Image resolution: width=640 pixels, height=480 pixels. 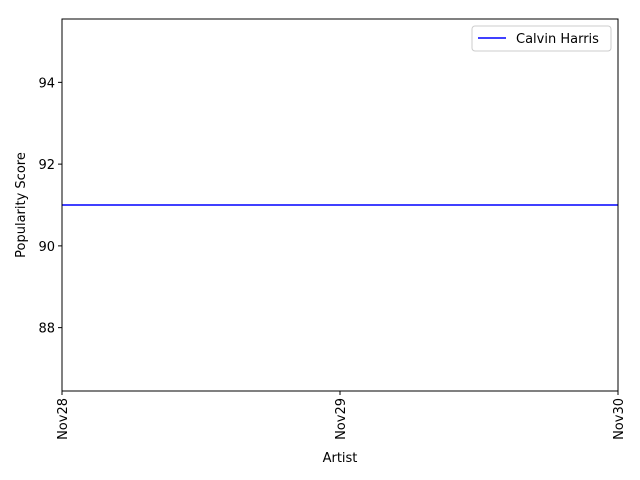 What do you see at coordinates (557, 39) in the screenshot?
I see `legend-label-calvin-harris: Calvin Harris` at bounding box center [557, 39].